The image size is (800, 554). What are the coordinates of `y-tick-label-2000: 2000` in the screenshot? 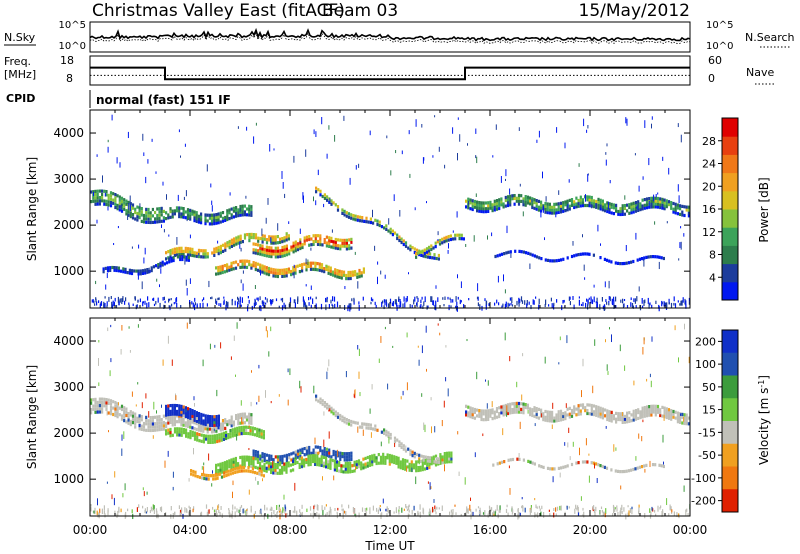 It's located at (68, 433).